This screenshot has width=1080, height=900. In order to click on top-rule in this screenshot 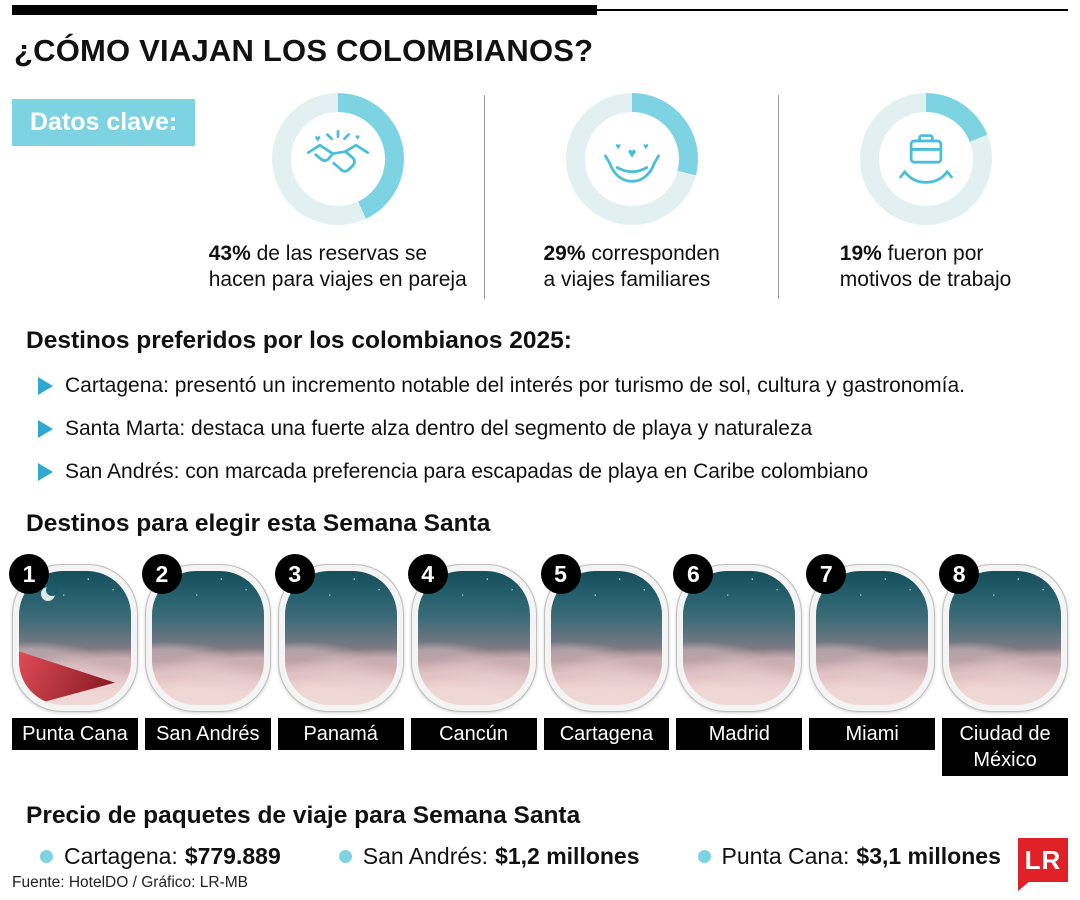, I will do `click(540, 11)`.